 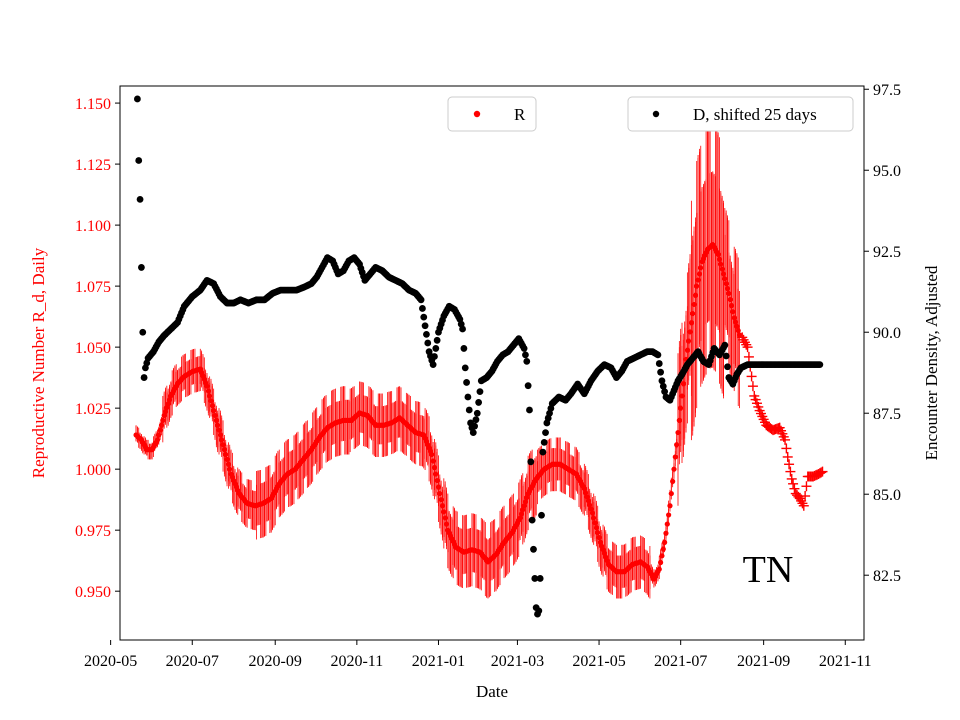 I want to click on left-axis-label: Reproductive Number R_d, Daily, so click(x=38, y=362).